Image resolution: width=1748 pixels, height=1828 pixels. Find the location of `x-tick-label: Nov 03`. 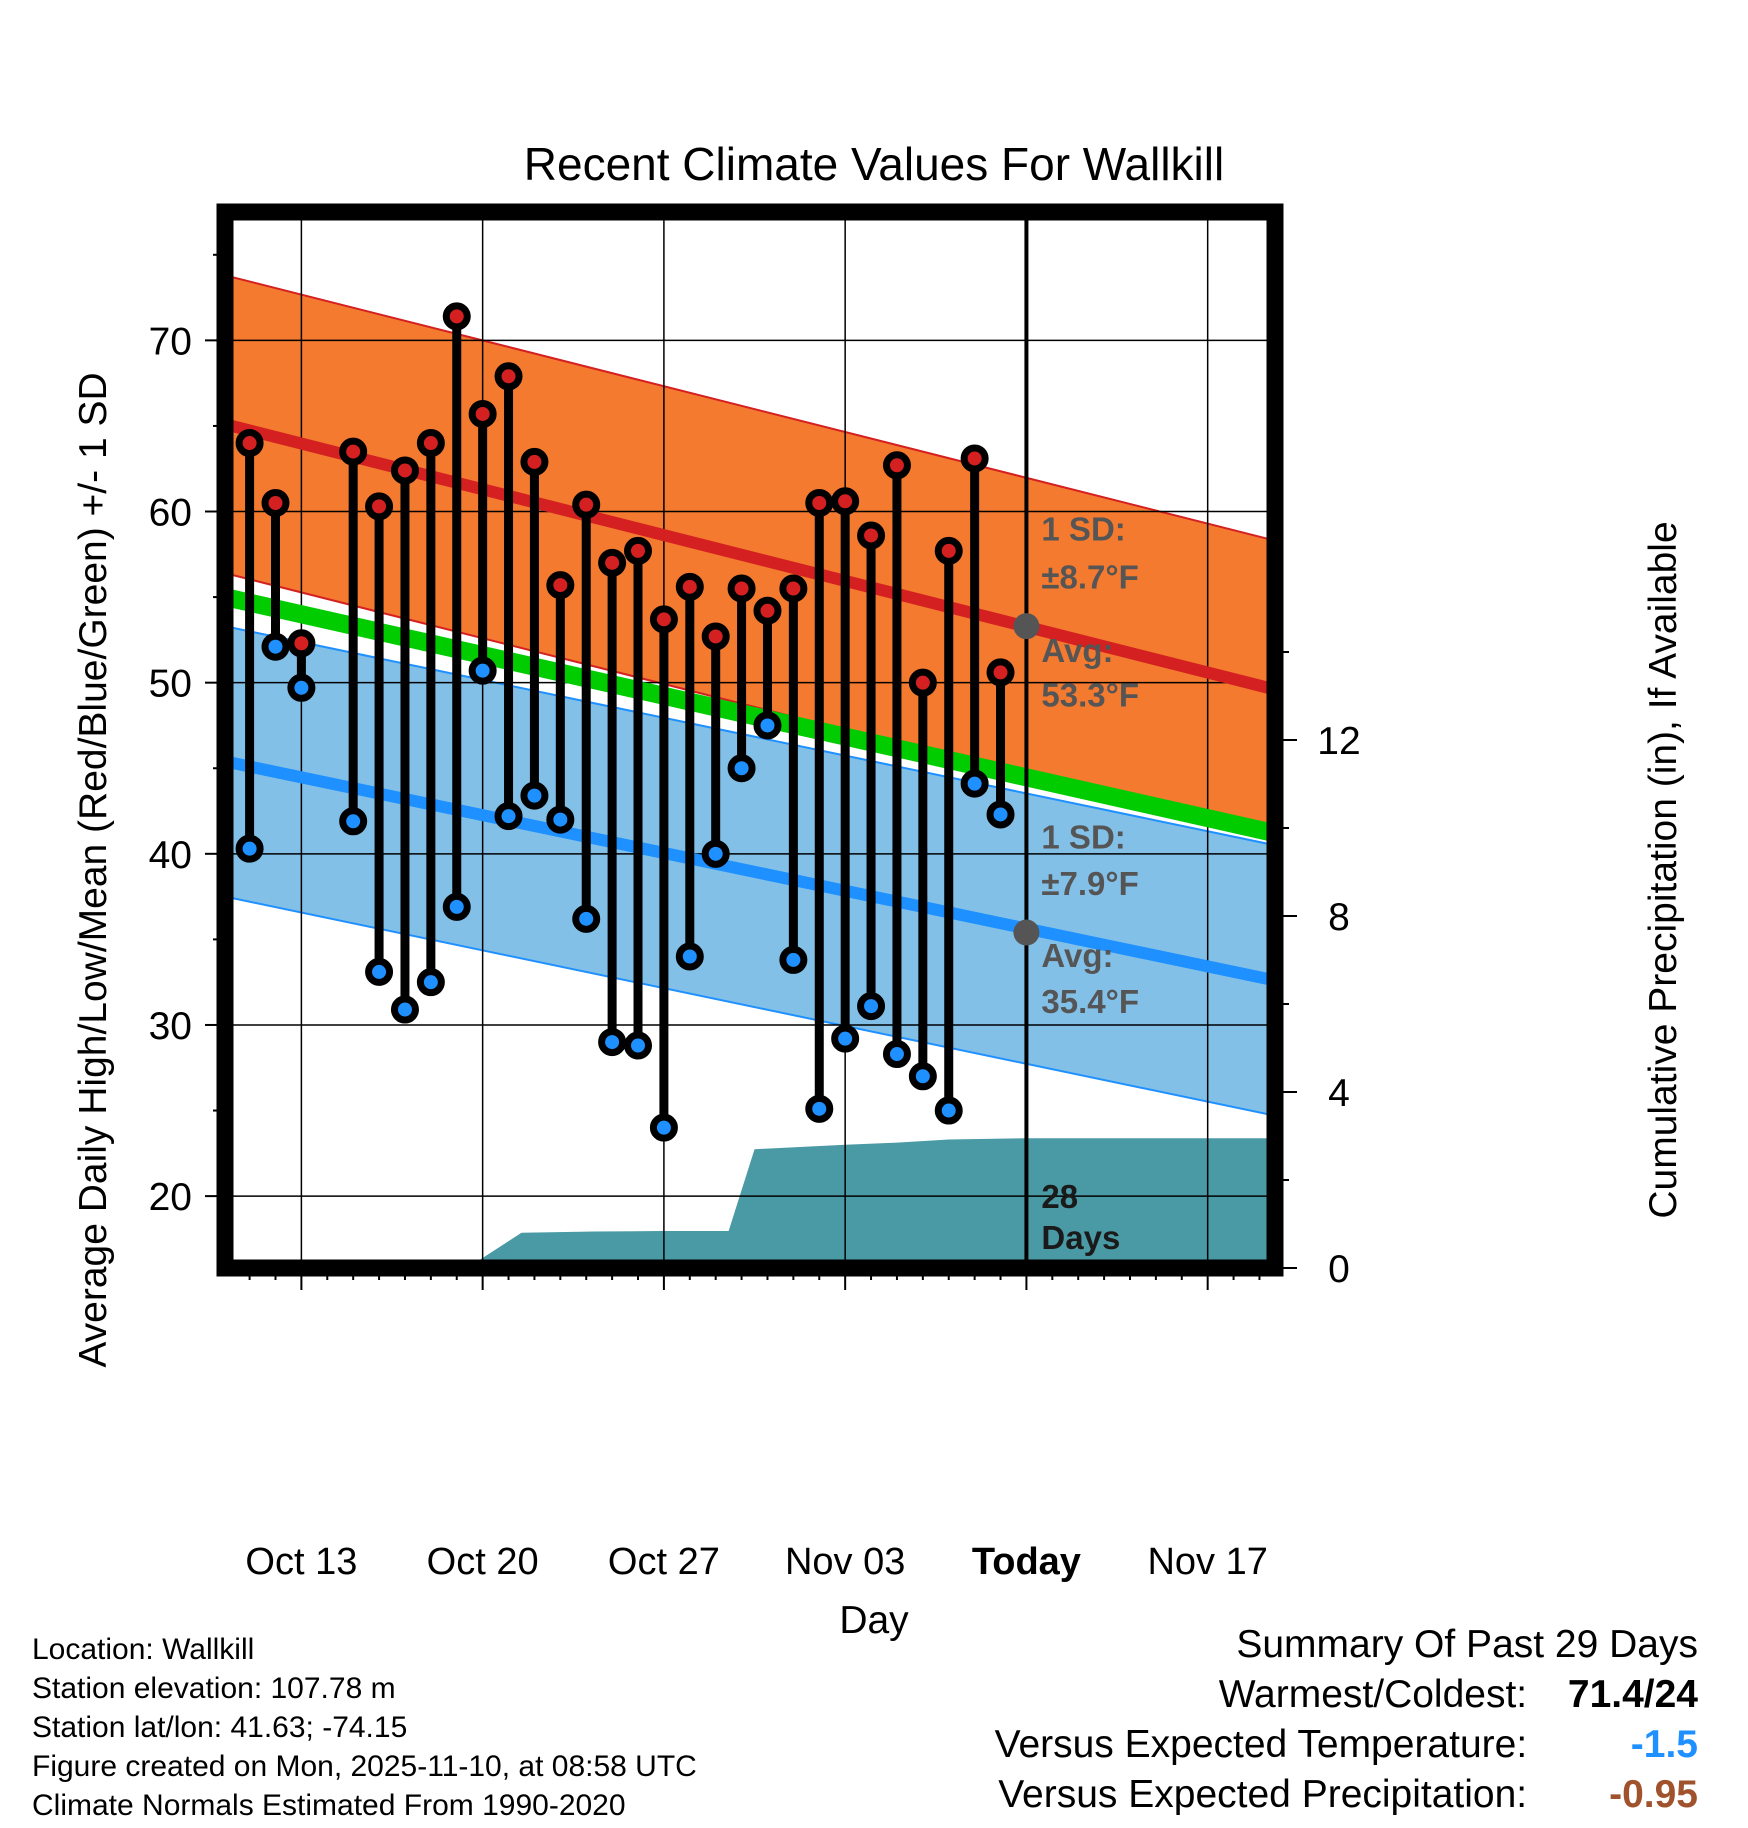

x-tick-label: Nov 03 is located at coordinates (845, 1562).